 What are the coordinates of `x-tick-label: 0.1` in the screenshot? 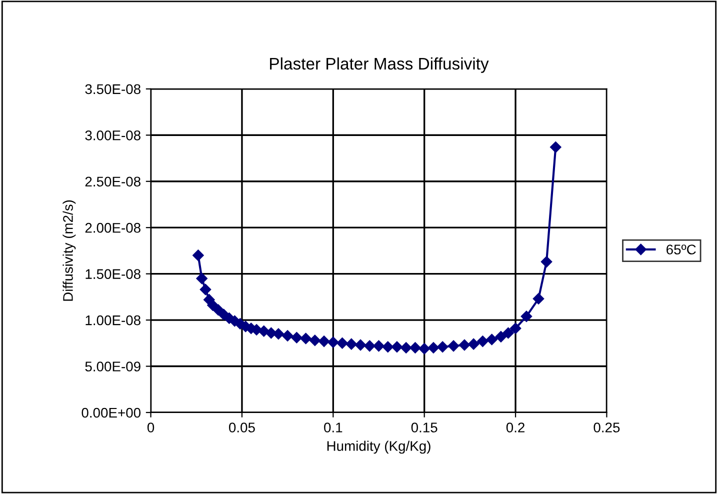 It's located at (333, 427).